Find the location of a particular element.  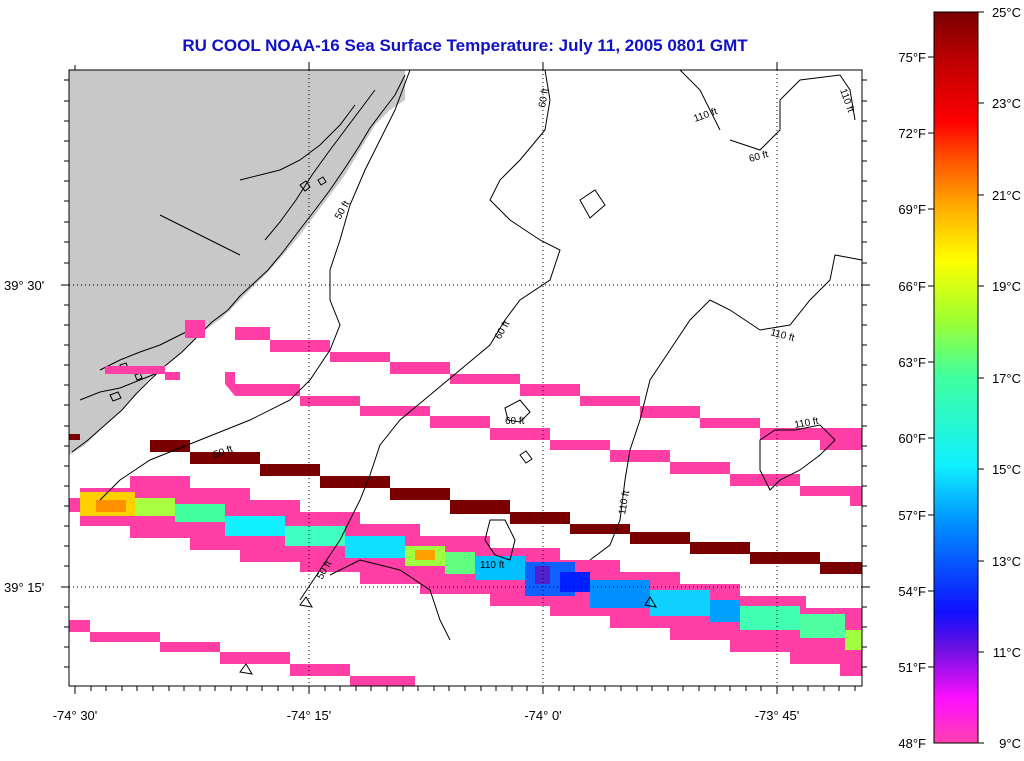

c-label: 17°C is located at coordinates (1006, 378).